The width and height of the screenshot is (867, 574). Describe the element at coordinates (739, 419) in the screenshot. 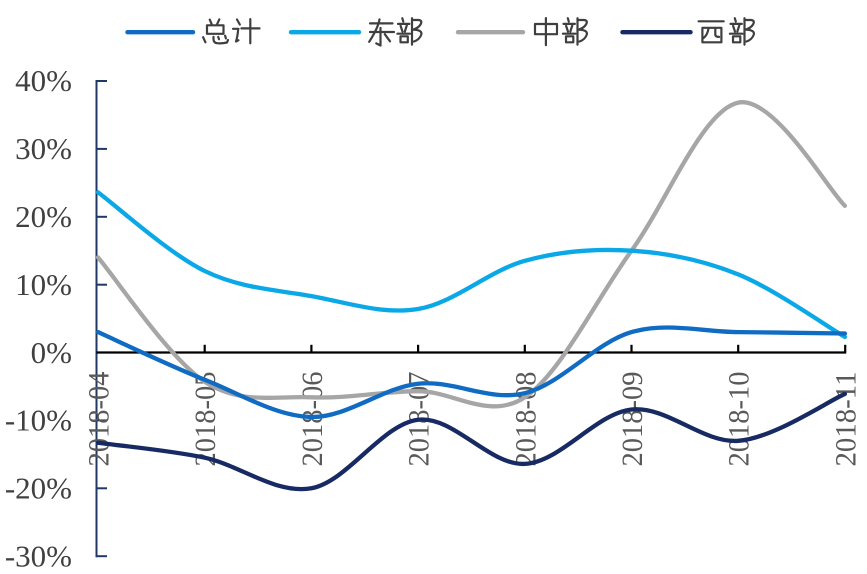

I see `svg-text: 2018-10` at that location.